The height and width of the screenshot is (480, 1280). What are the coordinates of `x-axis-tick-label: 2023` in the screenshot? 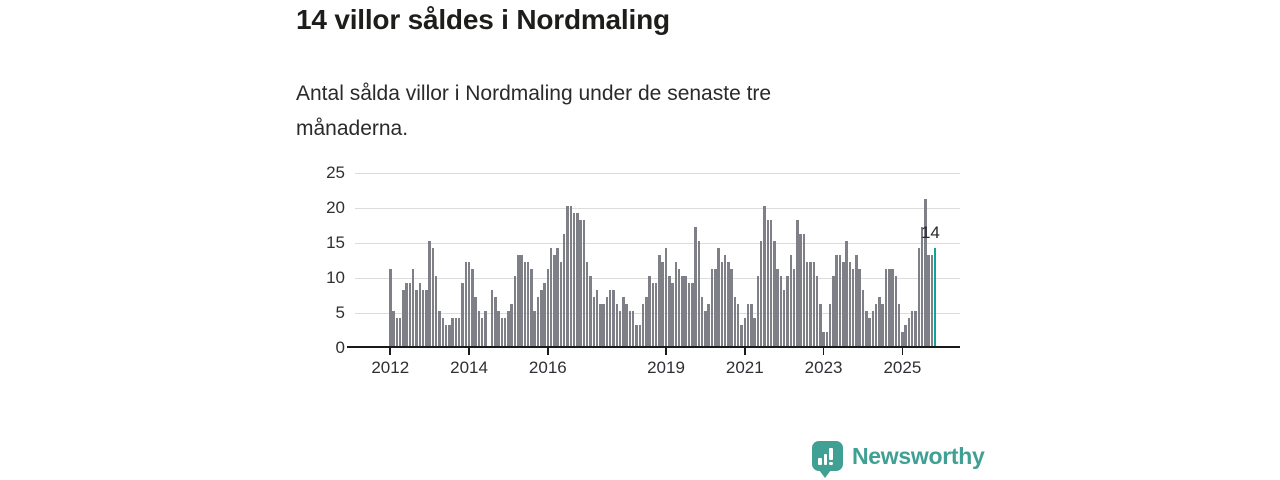 It's located at (823, 367).